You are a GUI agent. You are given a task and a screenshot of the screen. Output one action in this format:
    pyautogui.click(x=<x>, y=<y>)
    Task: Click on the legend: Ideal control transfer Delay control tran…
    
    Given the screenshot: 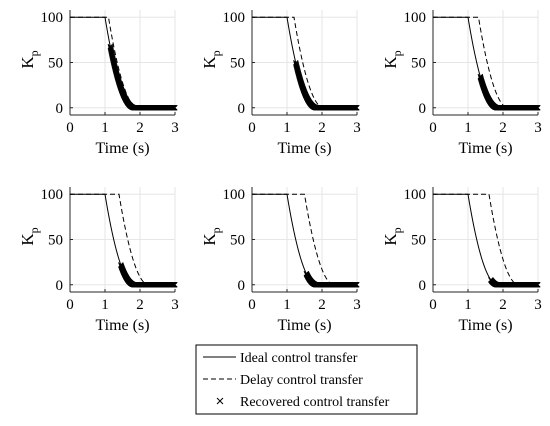 What is the action you would take?
    pyautogui.click(x=306, y=379)
    